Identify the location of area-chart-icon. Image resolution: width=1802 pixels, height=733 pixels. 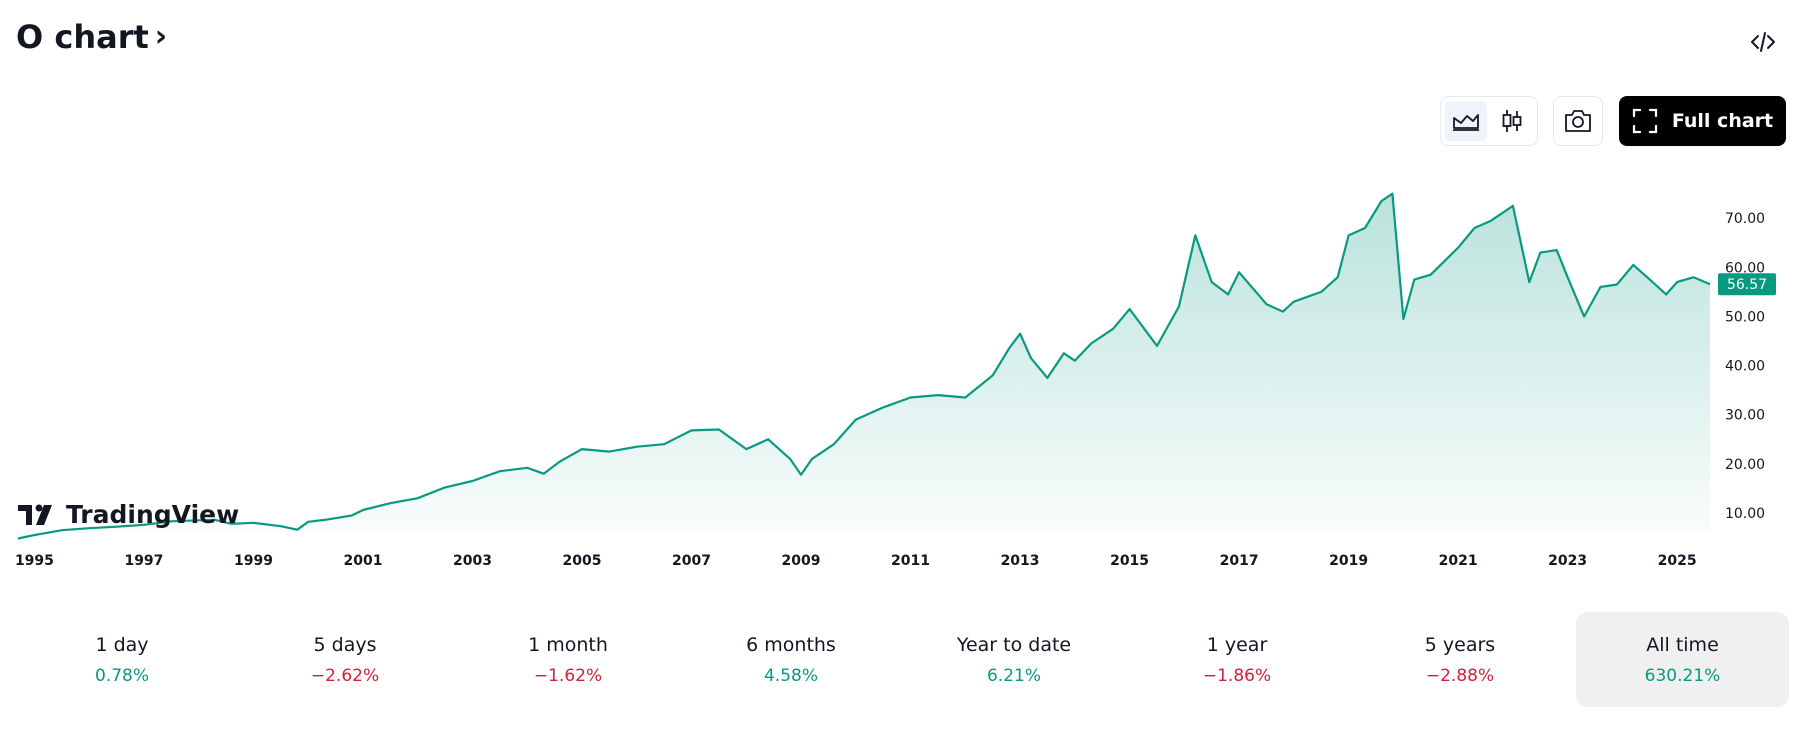
(1466, 122).